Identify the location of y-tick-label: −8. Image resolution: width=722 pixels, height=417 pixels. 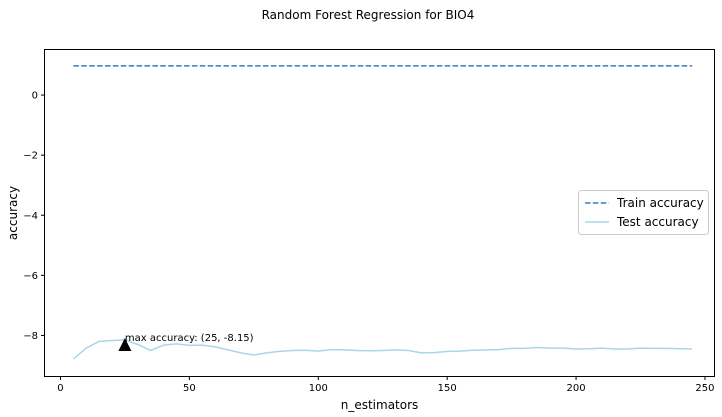
(30, 336).